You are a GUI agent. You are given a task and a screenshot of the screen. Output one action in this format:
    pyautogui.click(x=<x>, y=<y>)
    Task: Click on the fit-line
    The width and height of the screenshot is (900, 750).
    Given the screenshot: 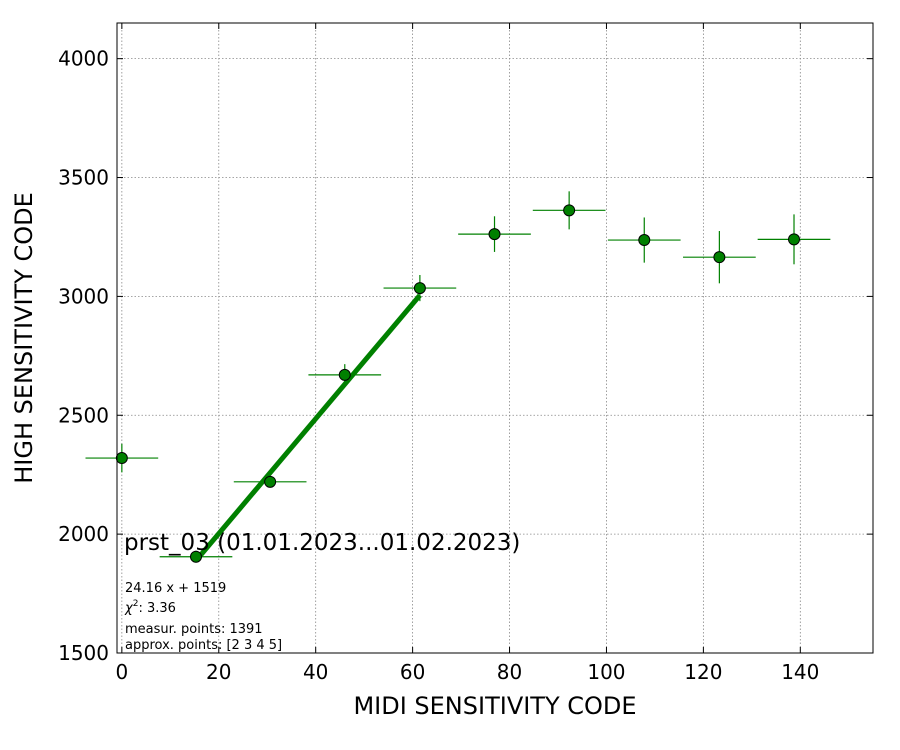 What is the action you would take?
    pyautogui.click(x=308, y=428)
    